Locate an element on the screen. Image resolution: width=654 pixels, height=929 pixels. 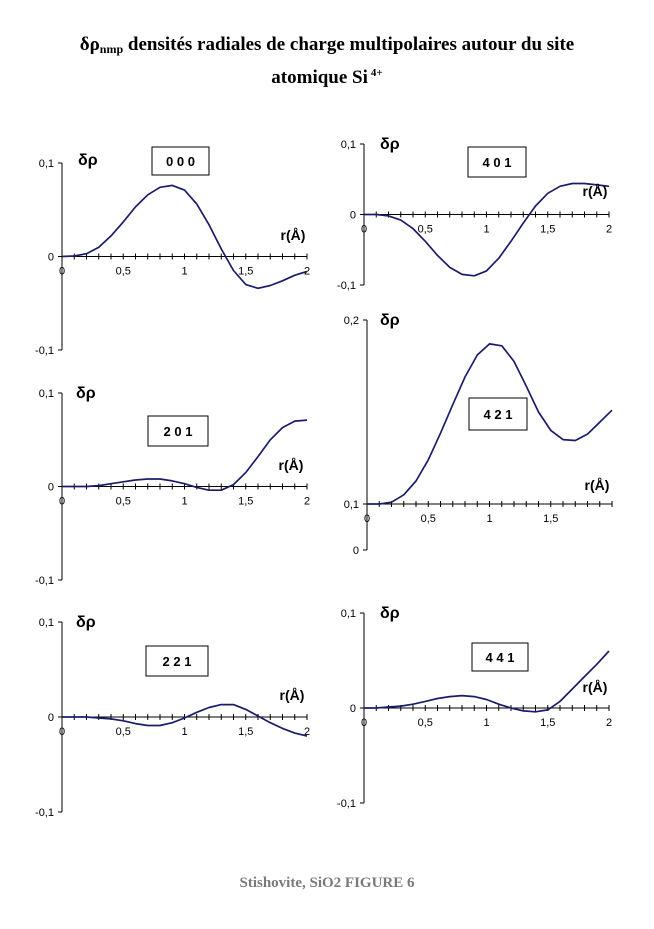
chart-1-label: 0 0 0 is located at coordinates (180, 161).